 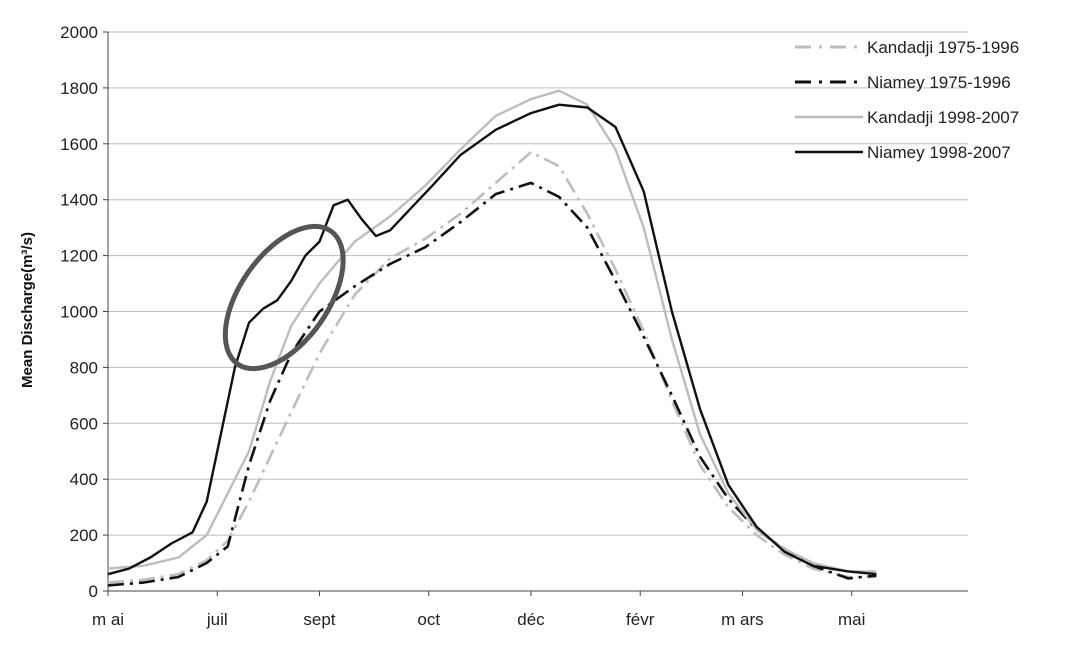 What do you see at coordinates (943, 117) in the screenshot?
I see `legend-label-2: Kandadji 1998-2007` at bounding box center [943, 117].